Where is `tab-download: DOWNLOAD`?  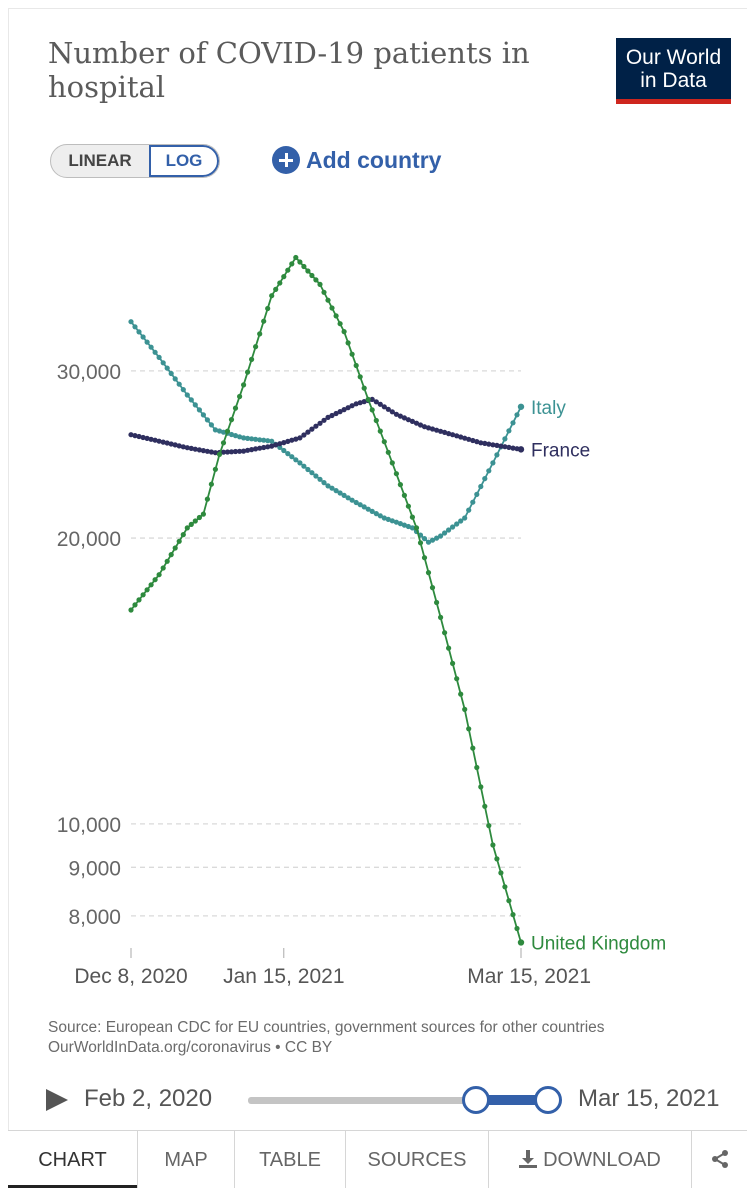
tab-download: DOWNLOAD is located at coordinates (590, 1159).